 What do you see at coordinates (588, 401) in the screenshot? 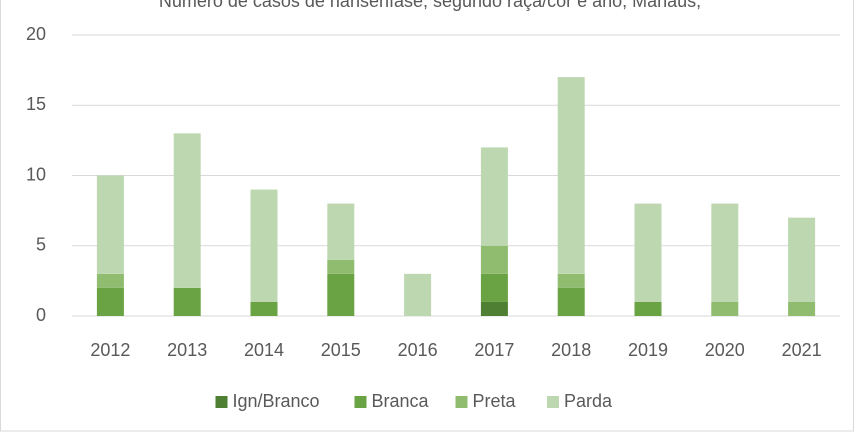
I see `legend-label: Parda` at bounding box center [588, 401].